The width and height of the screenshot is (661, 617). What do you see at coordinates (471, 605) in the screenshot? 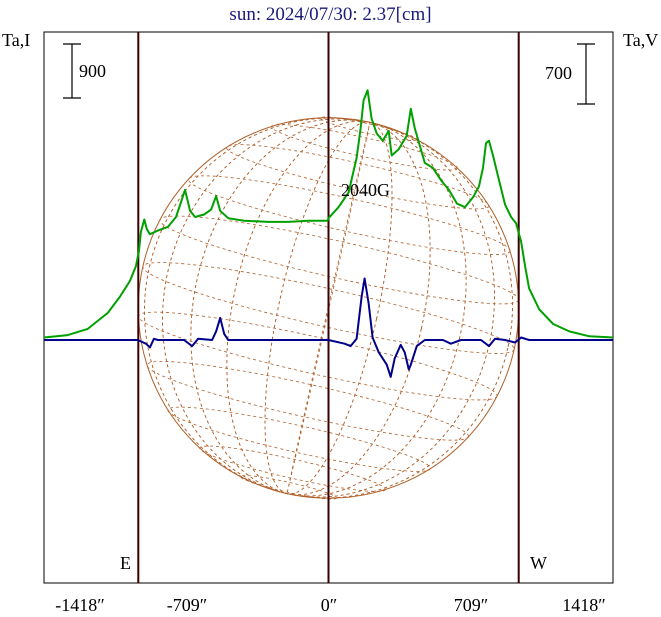
I see `x-tick-label: 709″` at bounding box center [471, 605].